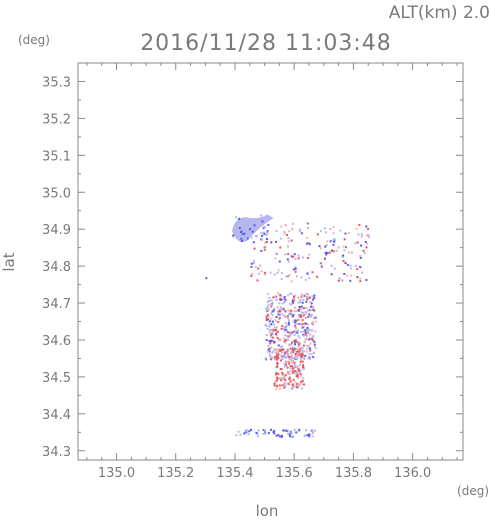  I want to click on y-tick-label: 34.8, so click(56, 267).